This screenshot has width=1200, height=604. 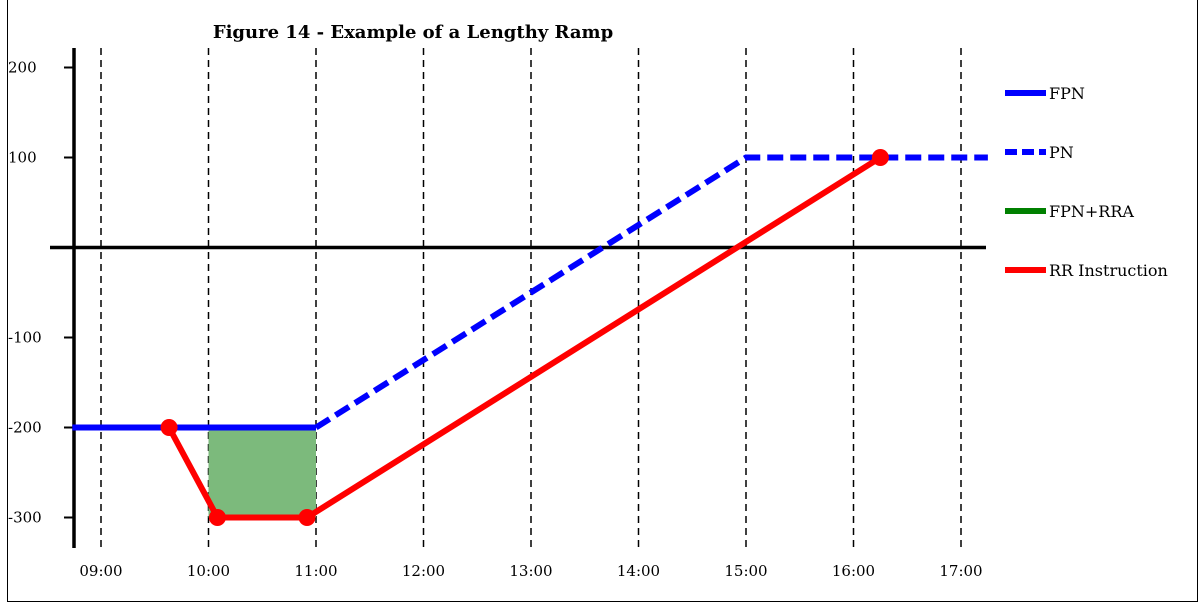 I want to click on legend-label: FPN, so click(x=1067, y=93).